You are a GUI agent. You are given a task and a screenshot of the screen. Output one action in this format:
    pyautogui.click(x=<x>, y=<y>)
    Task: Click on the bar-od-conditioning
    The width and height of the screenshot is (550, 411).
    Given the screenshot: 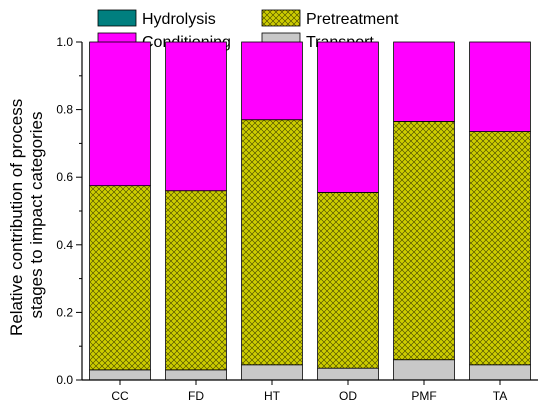 What is the action you would take?
    pyautogui.click(x=348, y=117)
    